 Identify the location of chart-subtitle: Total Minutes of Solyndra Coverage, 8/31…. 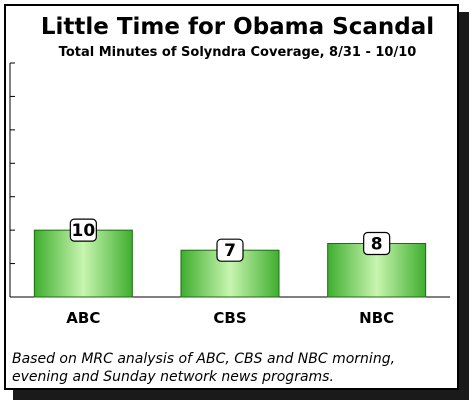
(237, 52).